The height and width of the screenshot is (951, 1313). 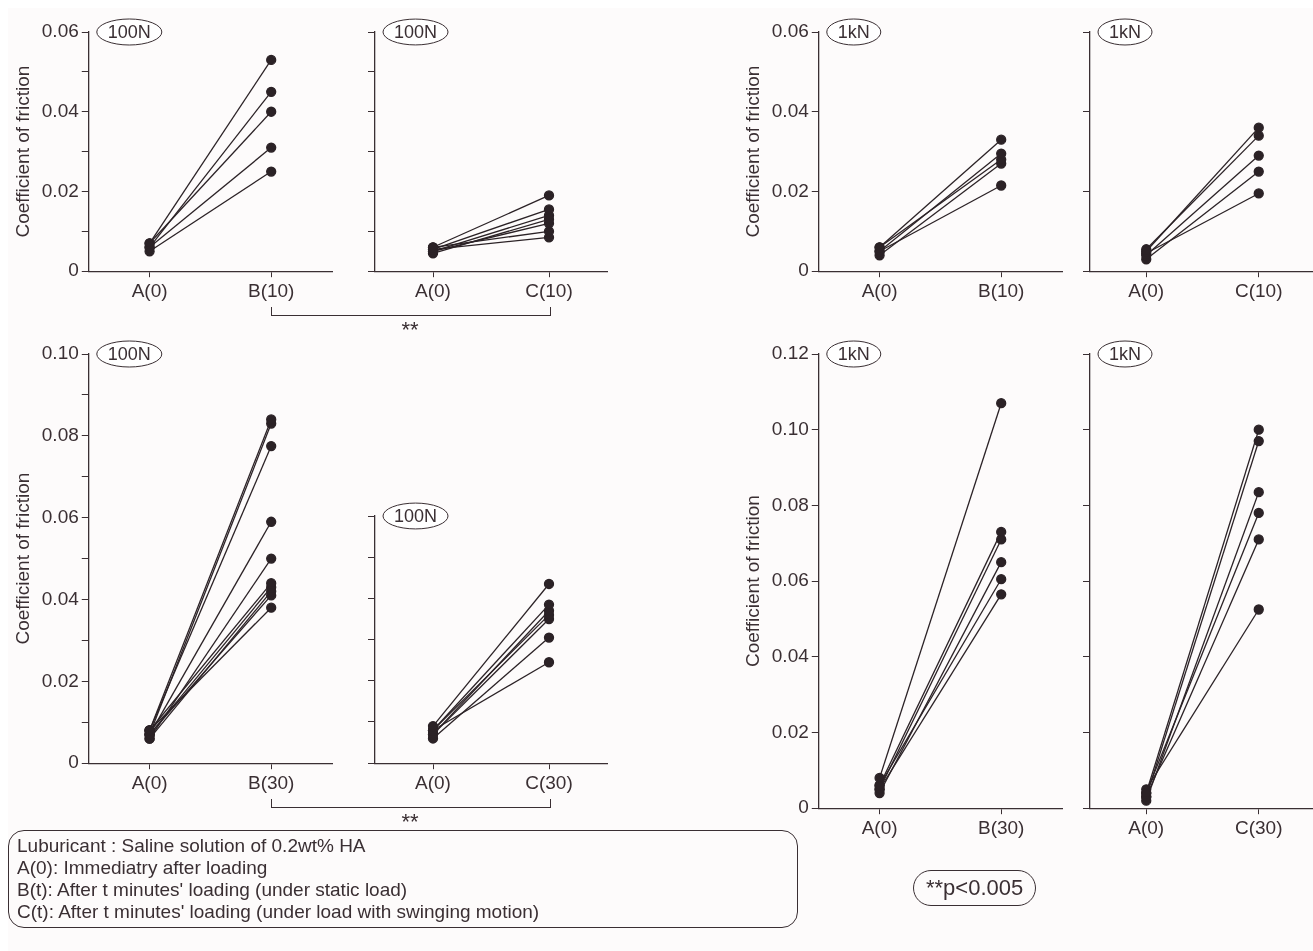 What do you see at coordinates (192, 846) in the screenshot?
I see `text: Luburicant : Saline solution of 0.2wt% HA` at bounding box center [192, 846].